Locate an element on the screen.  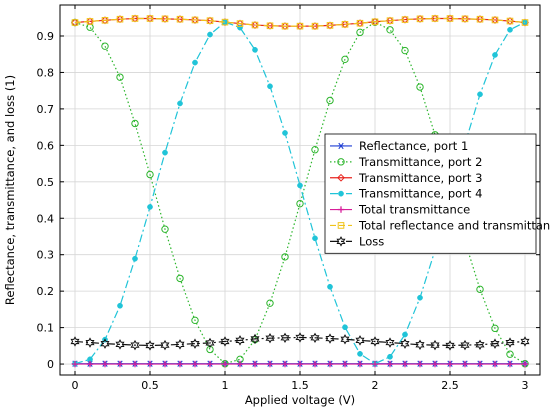
y-tick-label: 0.4 is located at coordinates (46, 218).